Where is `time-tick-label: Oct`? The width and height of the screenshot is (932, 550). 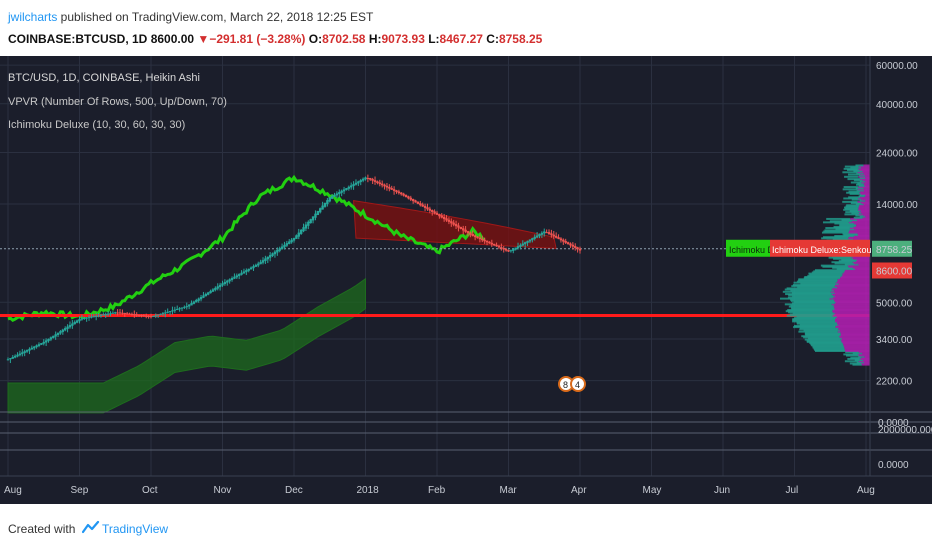 time-tick-label: Oct is located at coordinates (150, 490).